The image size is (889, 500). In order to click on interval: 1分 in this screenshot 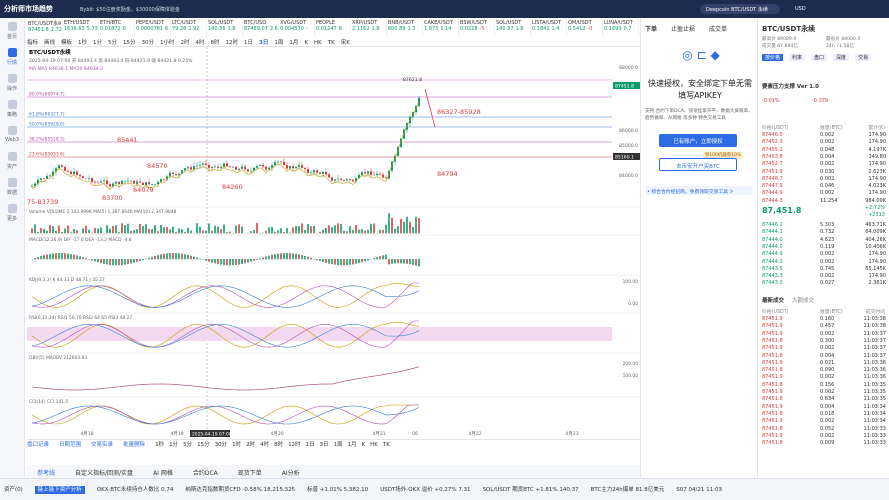, I will do `click(174, 445)`.